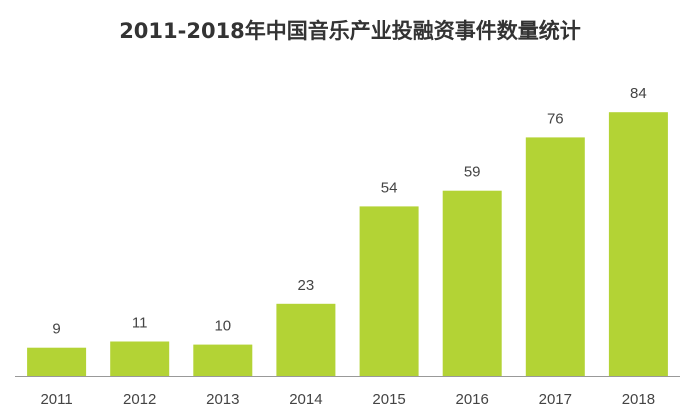 The height and width of the screenshot is (420, 700). I want to click on value-label-2014: 23, so click(306, 285).